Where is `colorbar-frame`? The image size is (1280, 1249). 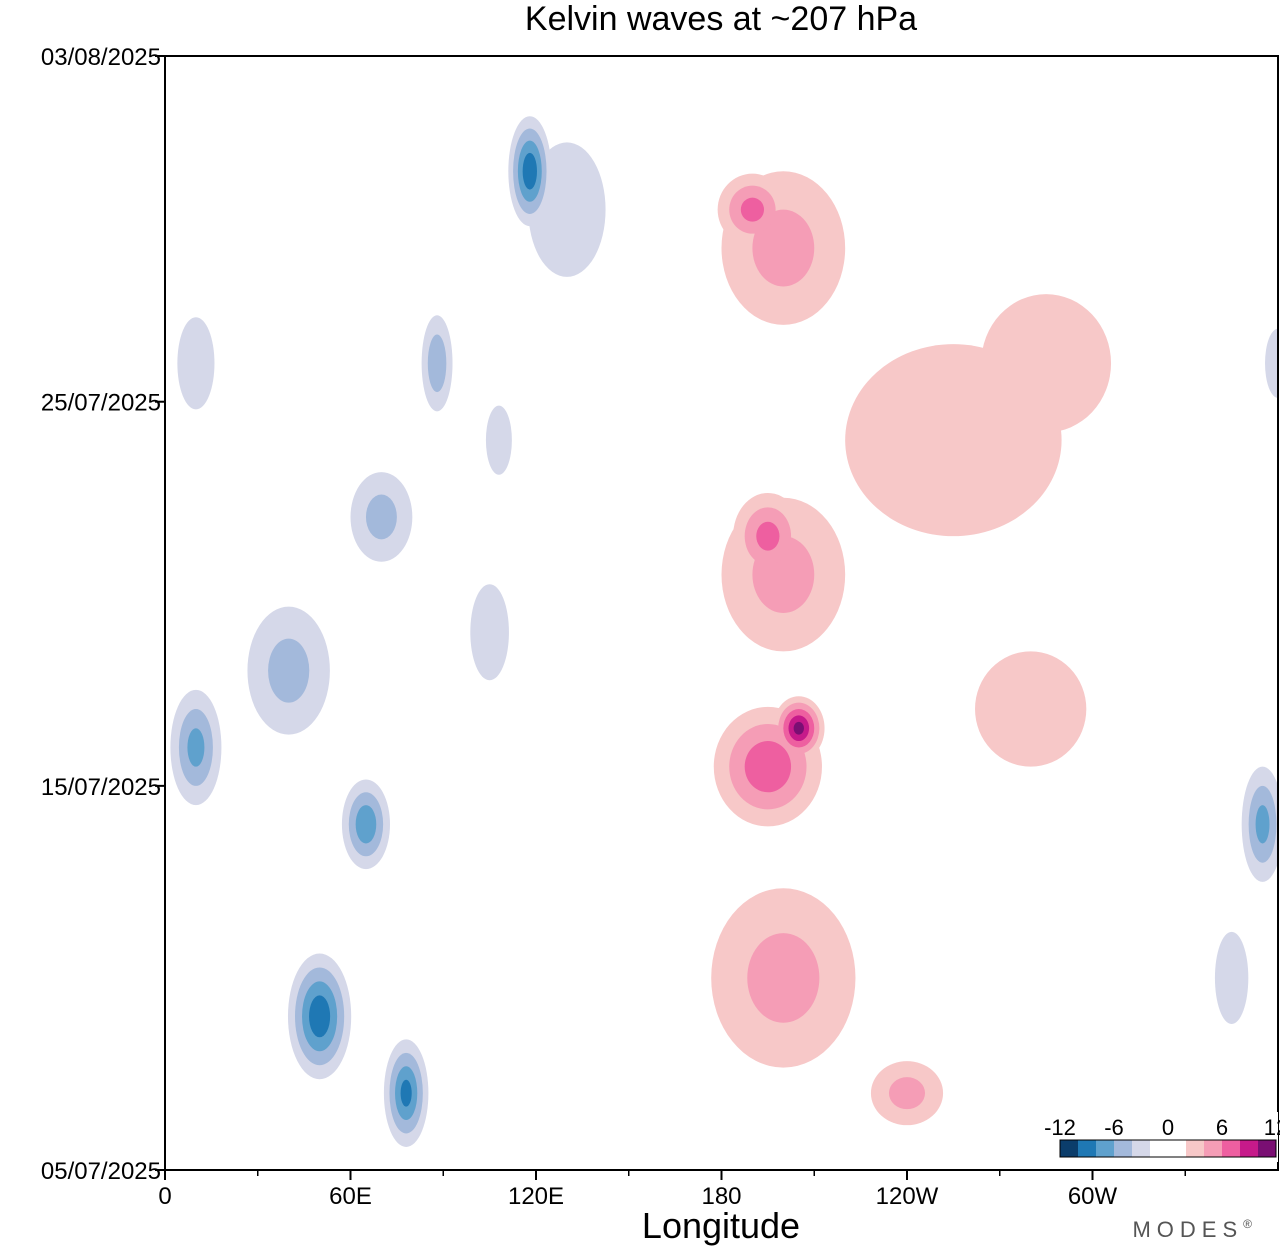
colorbar-frame is located at coordinates (1168, 1148).